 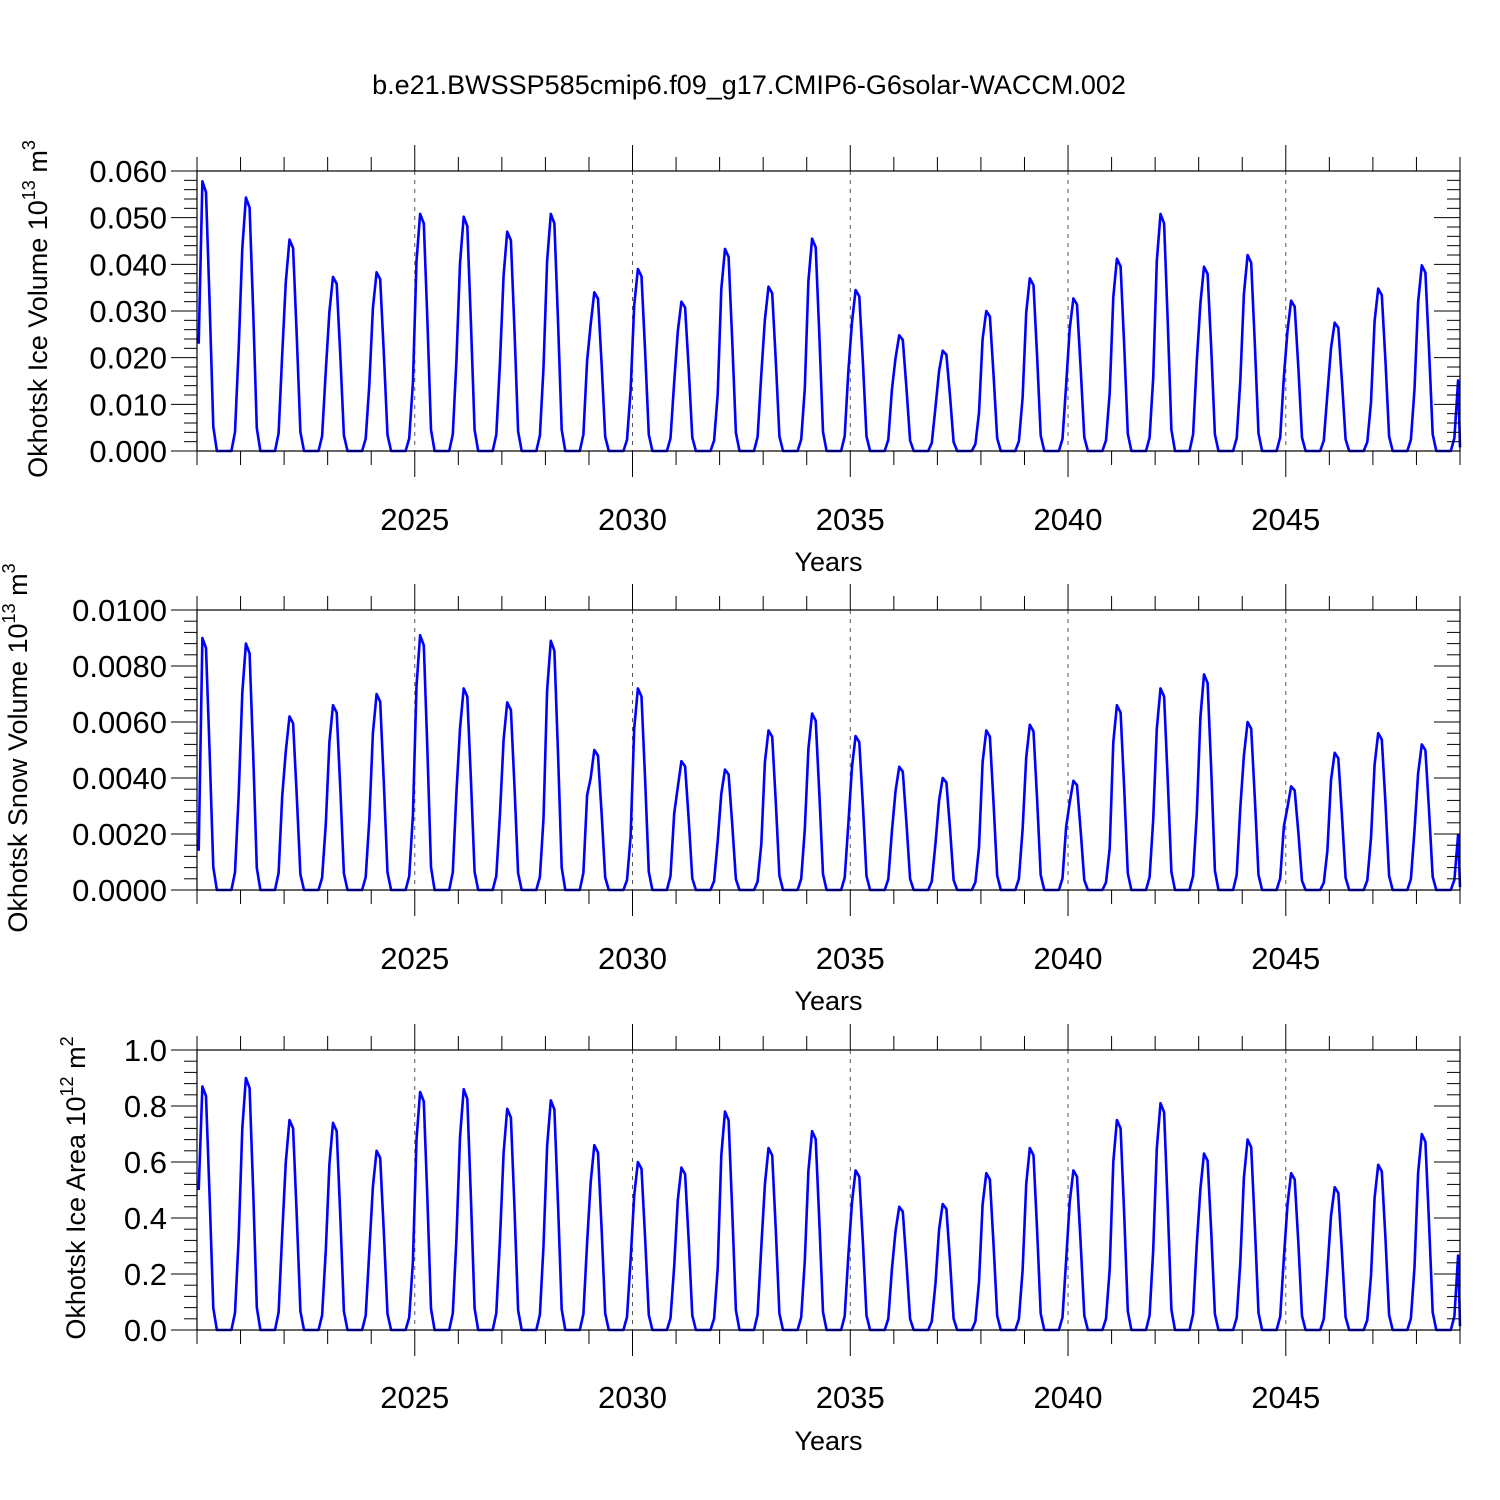 I want to click on y-tick-label: 0.050, so click(x=128, y=218).